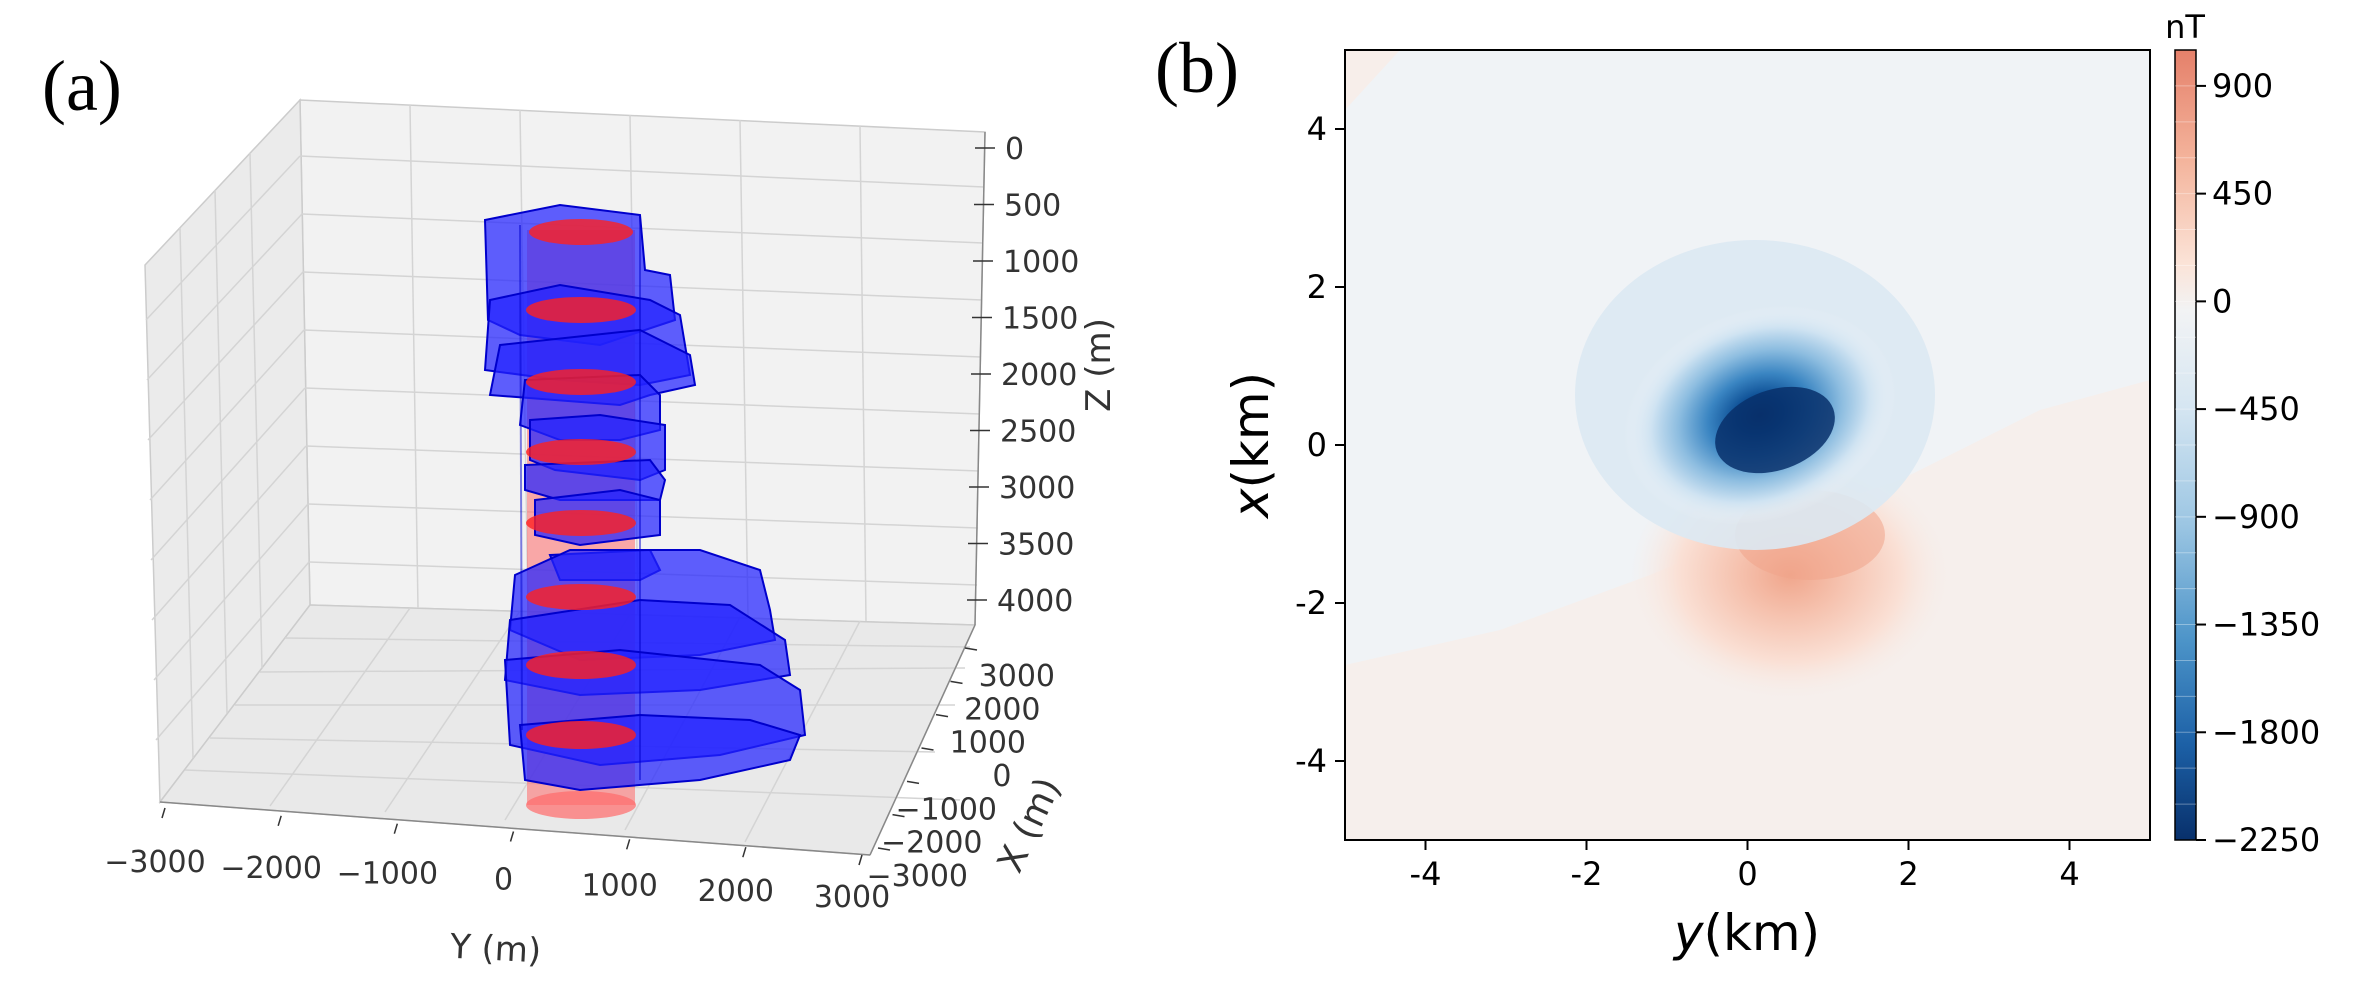 The height and width of the screenshot is (984, 2361). What do you see at coordinates (852, 897) in the screenshot?
I see `y-tick-label: 3000` at bounding box center [852, 897].